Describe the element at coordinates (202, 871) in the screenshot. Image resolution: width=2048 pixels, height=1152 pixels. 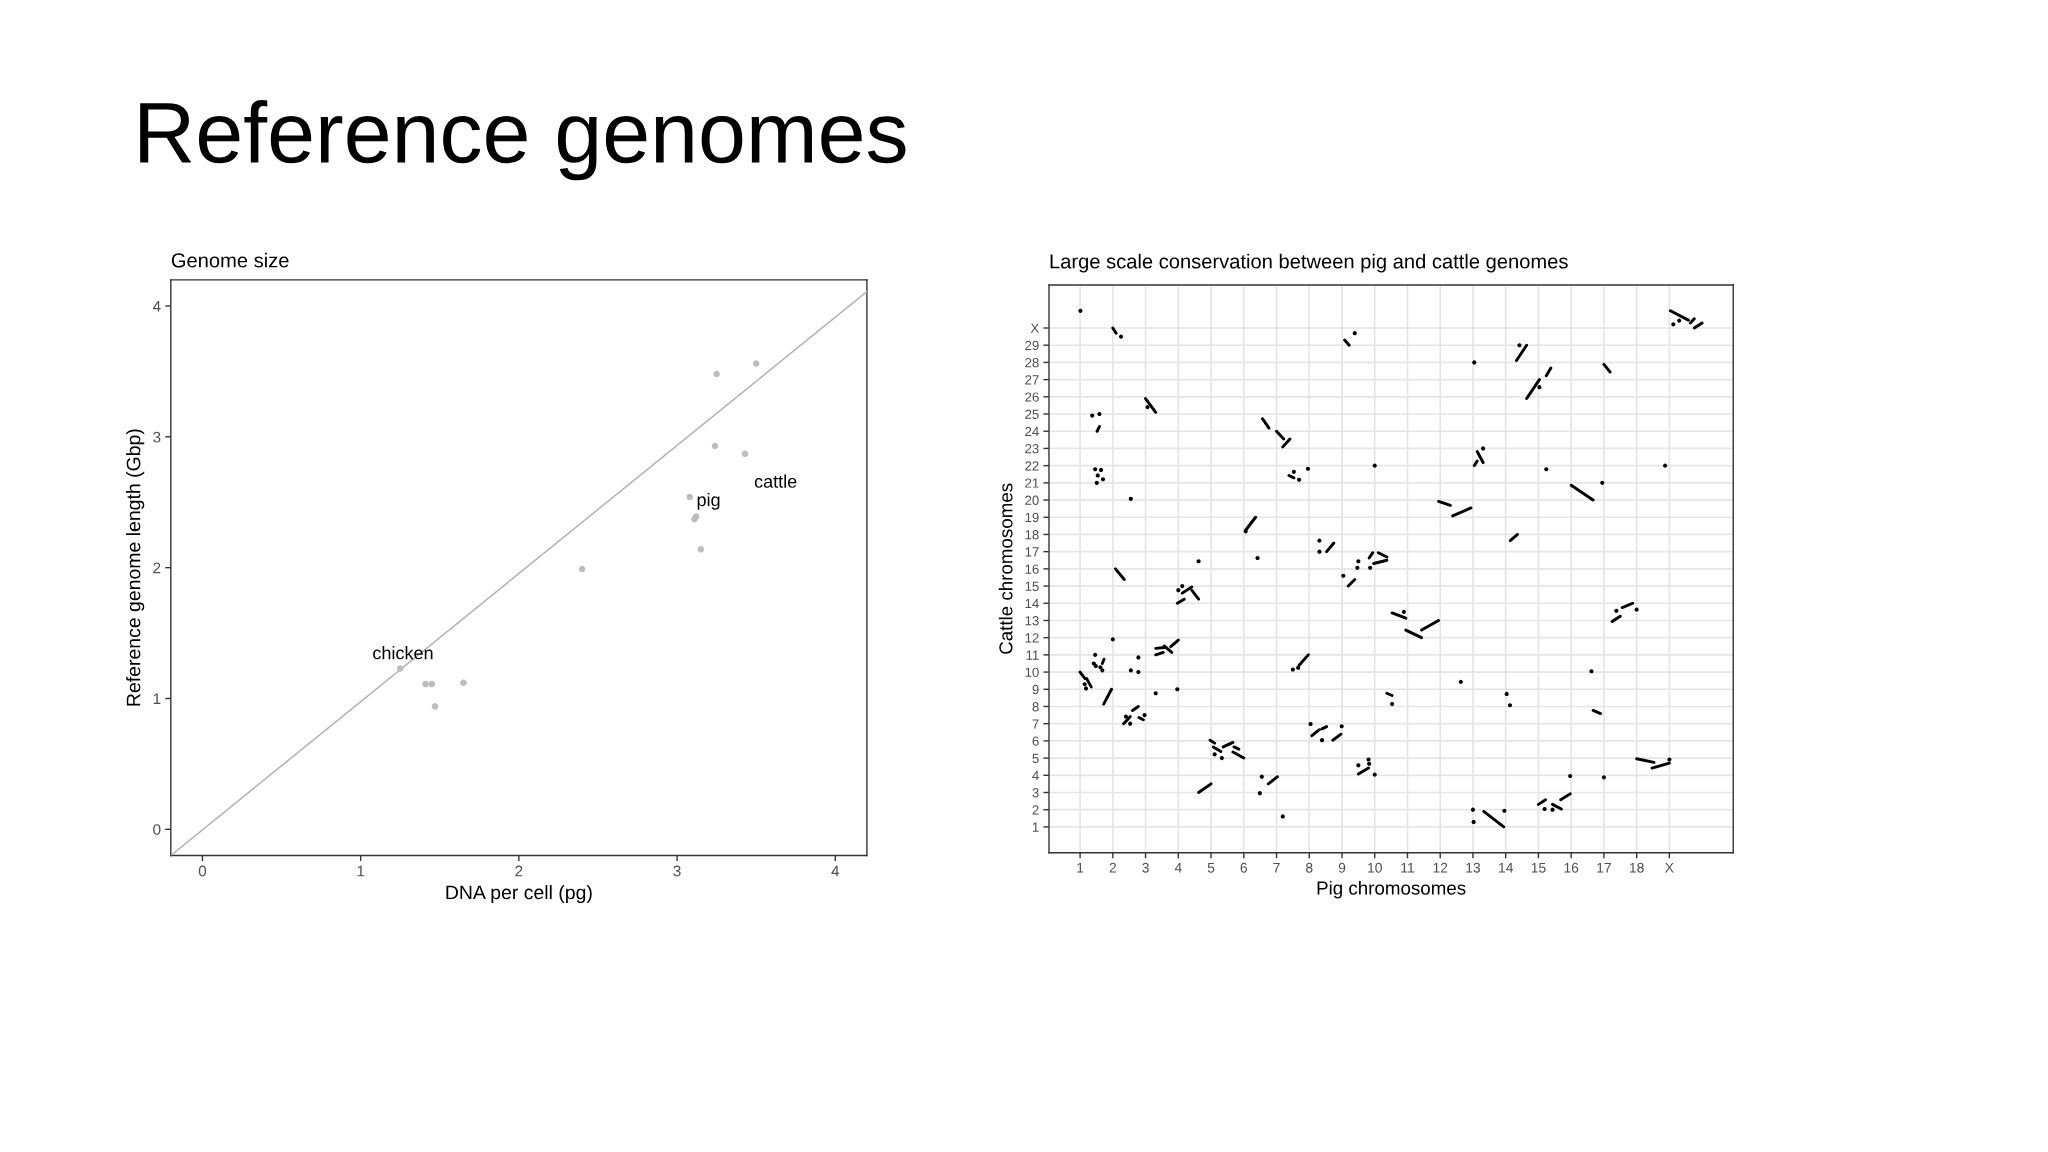
I see `x-tick-label: 0` at that location.